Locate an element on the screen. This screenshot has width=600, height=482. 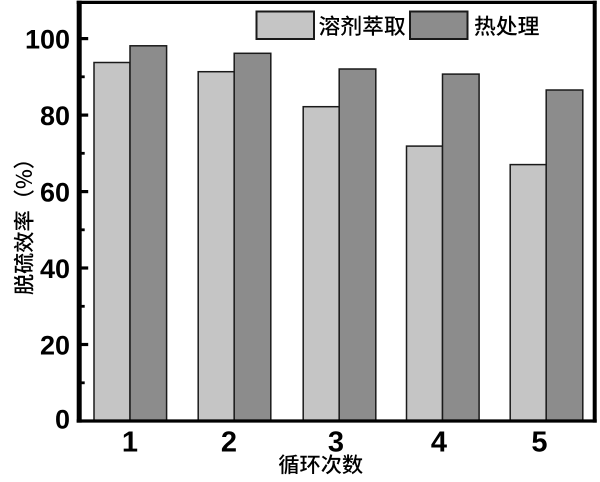
svg-text: 60 is located at coordinates (55, 192).